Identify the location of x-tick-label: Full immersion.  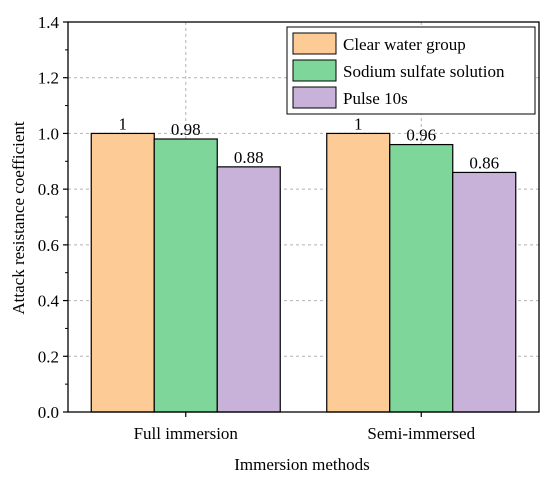
(186, 433).